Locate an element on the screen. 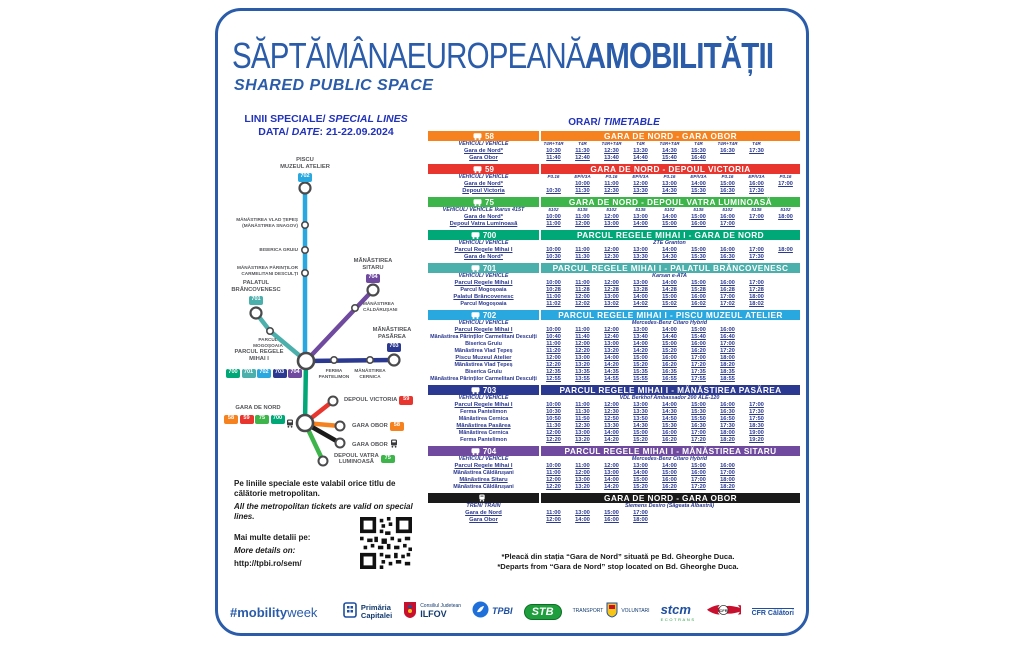 Image resolution: width=1024 pixels, height=647 pixels. garanord-badges: 58 59 75 700 is located at coordinates (254, 424).